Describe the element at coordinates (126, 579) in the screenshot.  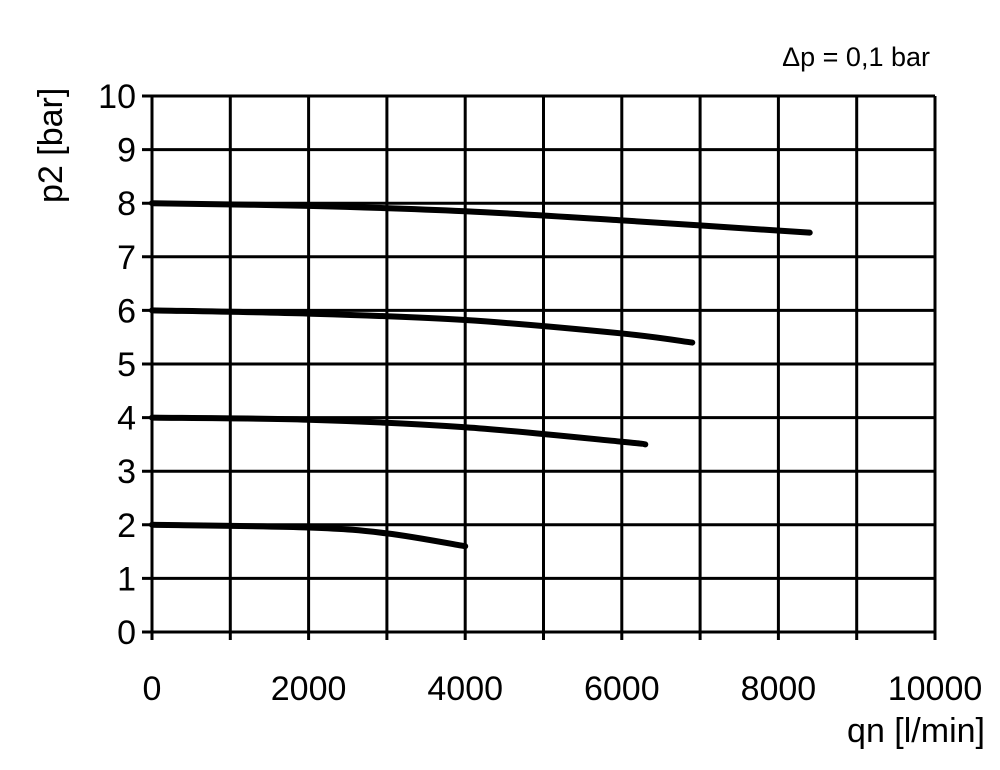
I see `y-tick-label: 1` at that location.